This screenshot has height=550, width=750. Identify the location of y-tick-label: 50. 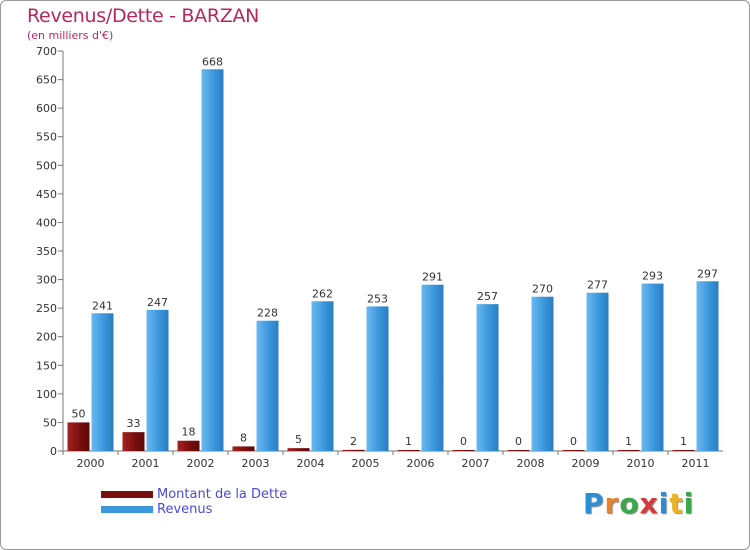
(50, 422).